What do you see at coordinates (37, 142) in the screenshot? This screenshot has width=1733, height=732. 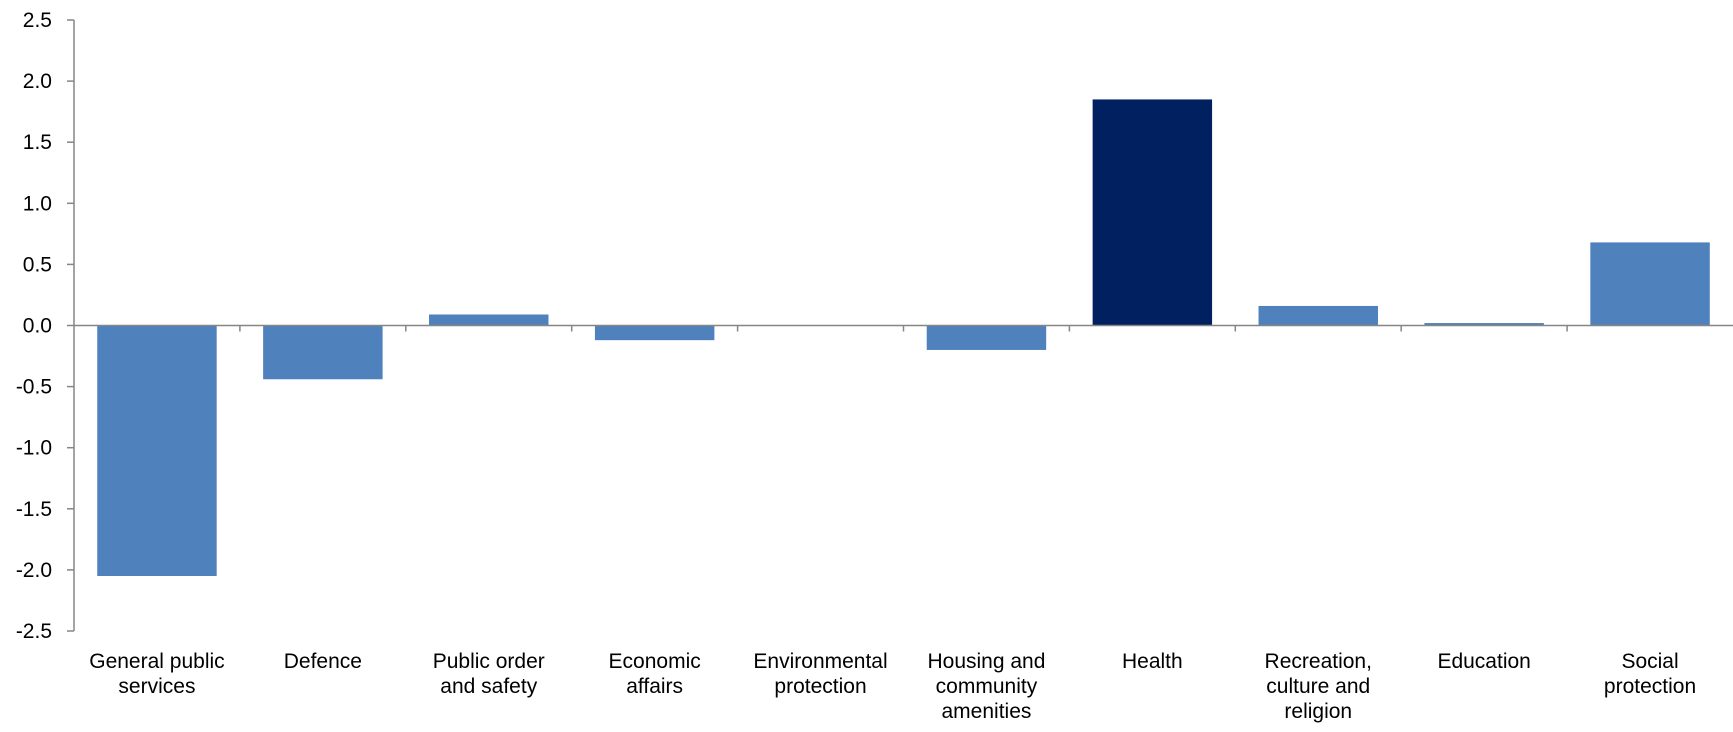 I see `y-tick-label: 1.5` at bounding box center [37, 142].